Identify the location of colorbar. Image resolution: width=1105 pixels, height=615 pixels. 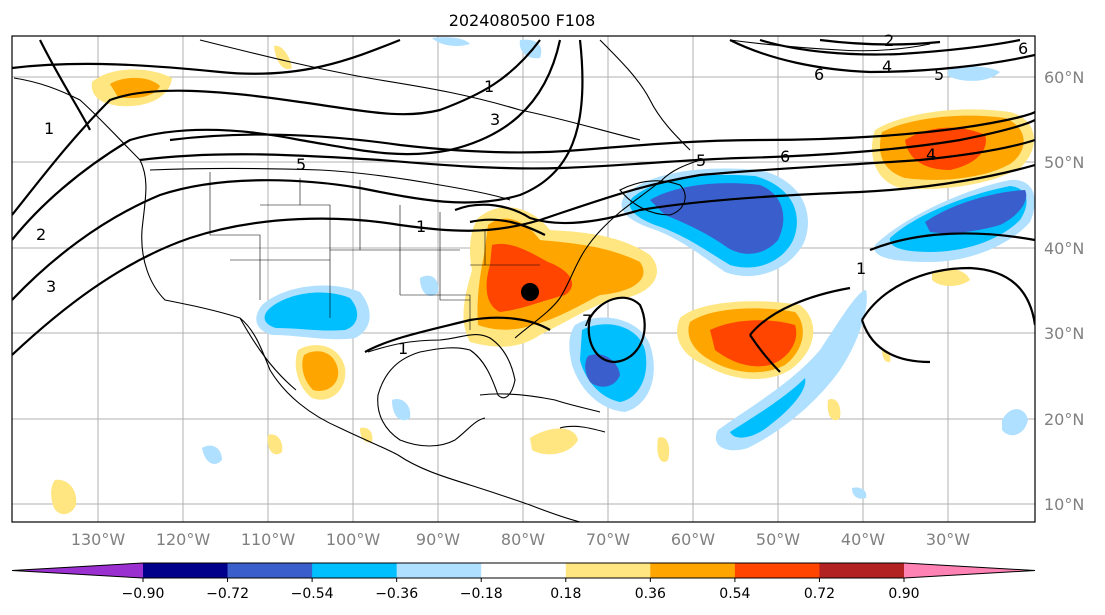
(523, 570).